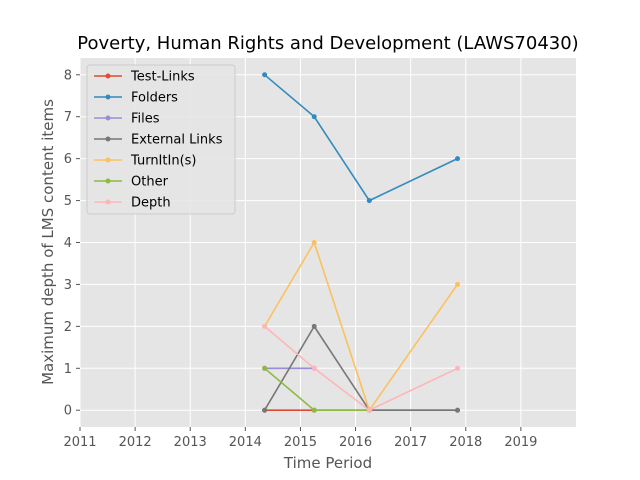  I want to click on series-folders, so click(361, 138).